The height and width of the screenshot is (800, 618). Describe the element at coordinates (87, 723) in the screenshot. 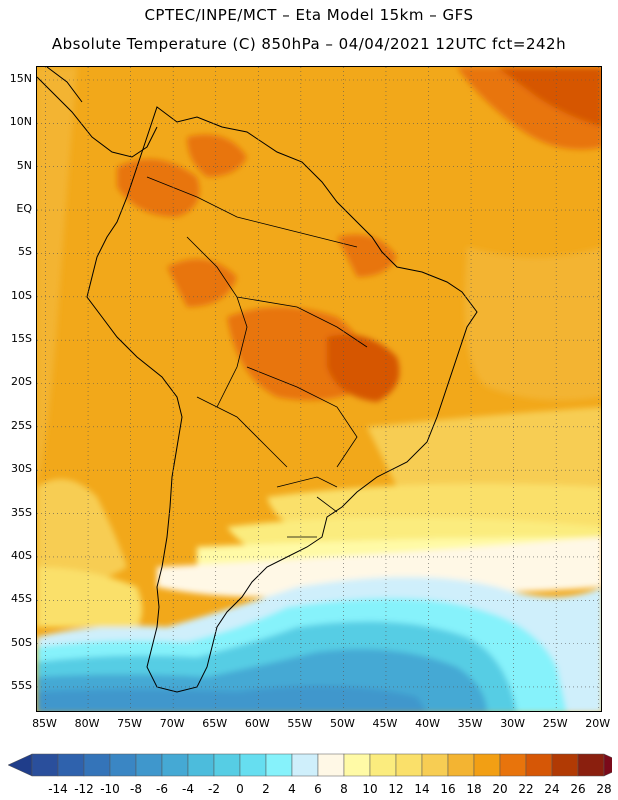

I see `lon-label: 80W` at that location.